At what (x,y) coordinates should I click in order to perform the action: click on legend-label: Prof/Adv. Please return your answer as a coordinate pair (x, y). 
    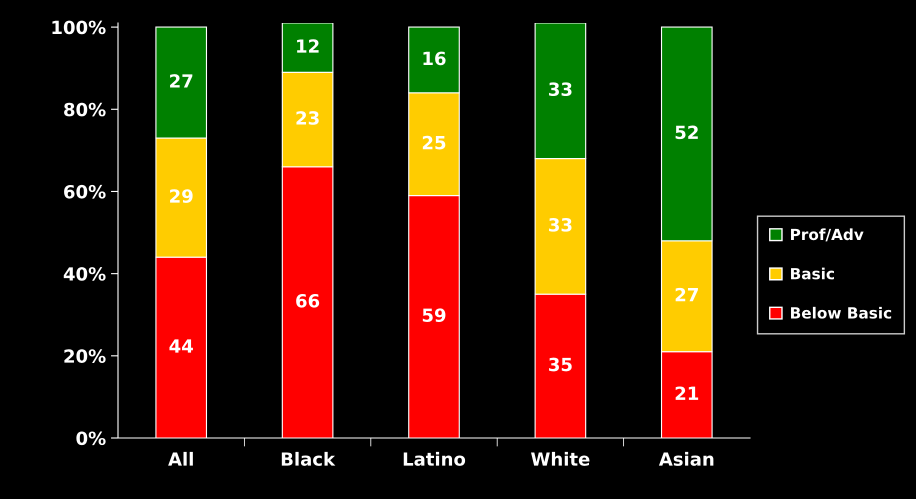
    Looking at the image, I should click on (827, 235).